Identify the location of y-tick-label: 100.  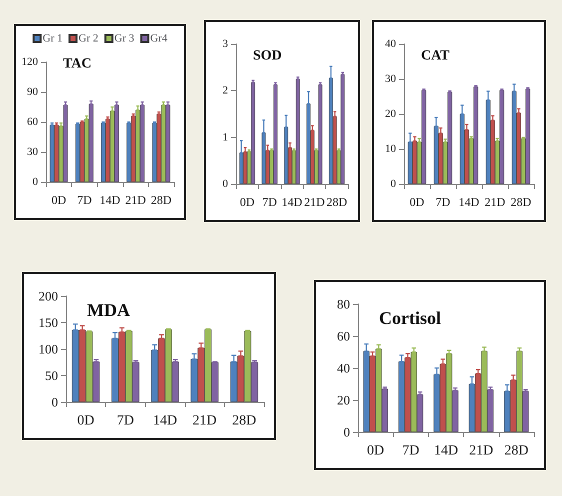
(48, 349).